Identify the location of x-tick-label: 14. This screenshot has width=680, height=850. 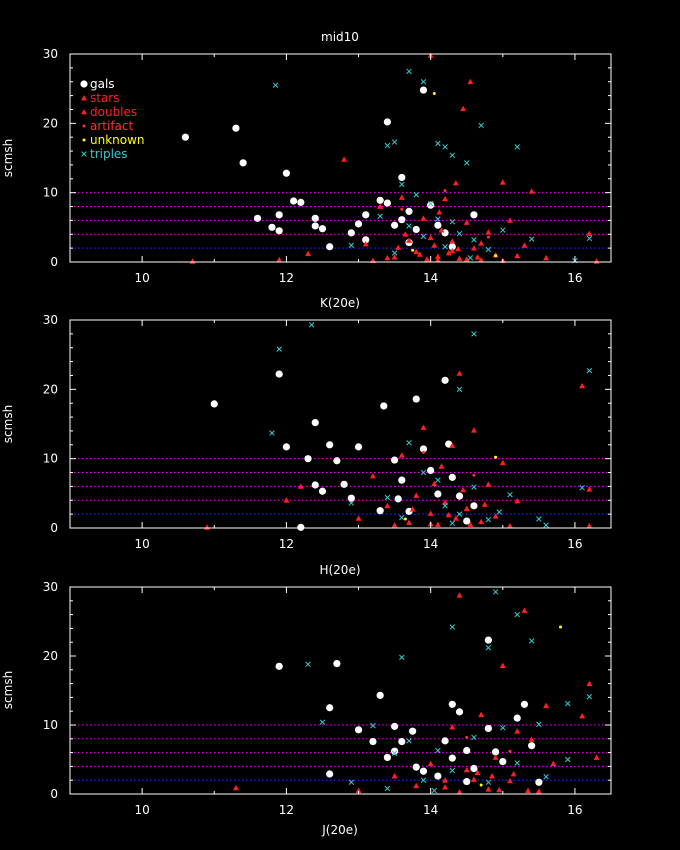
(430, 810).